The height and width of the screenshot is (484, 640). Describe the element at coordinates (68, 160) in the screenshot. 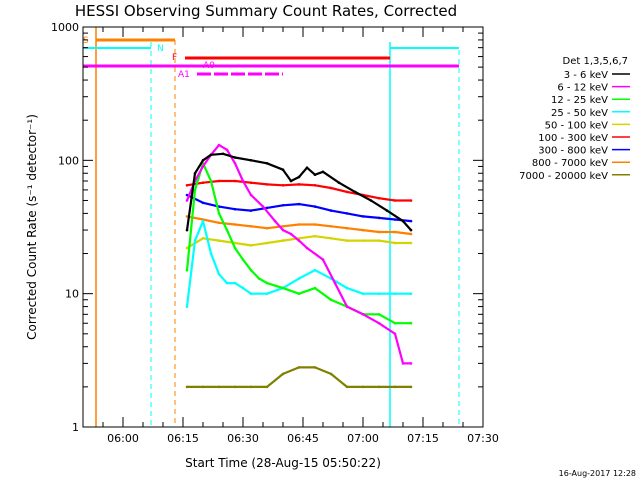

I see `y-tick-label: 100` at that location.